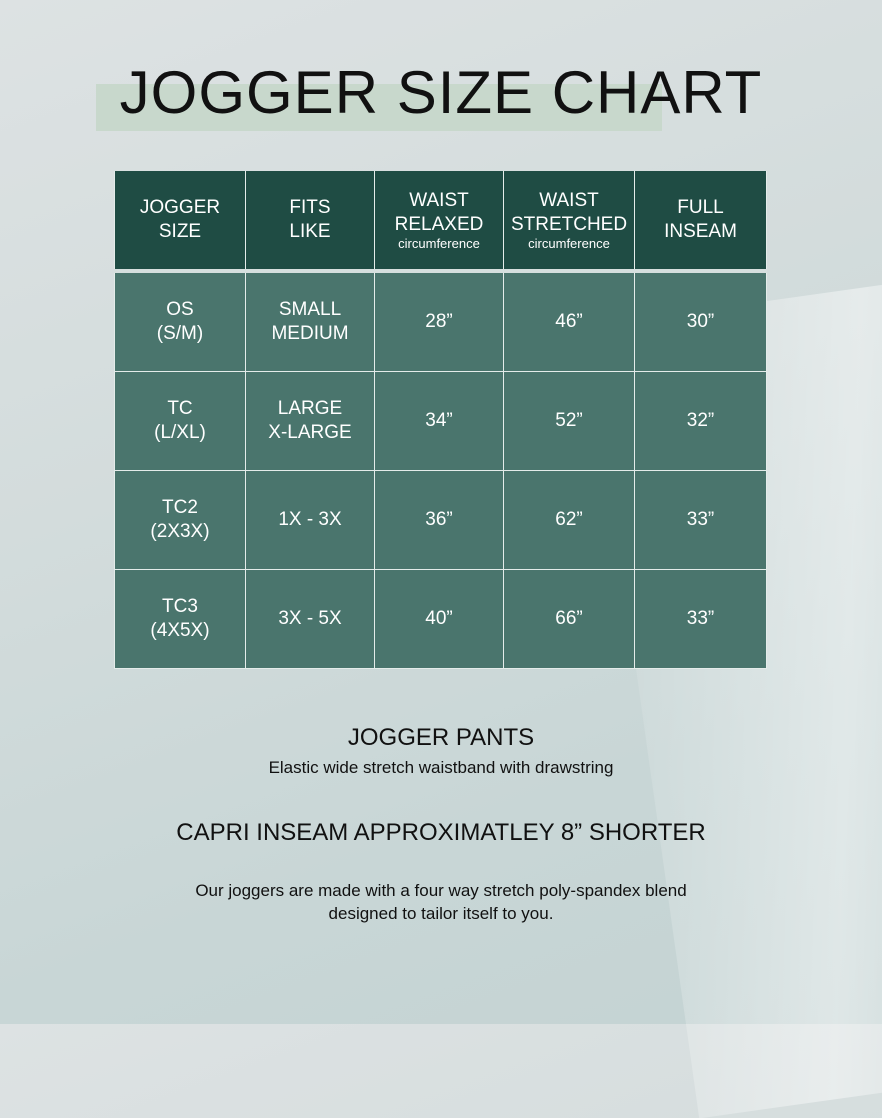 This screenshot has height=1118, width=882. I want to click on cell-text: X-LARGE, so click(310, 432).